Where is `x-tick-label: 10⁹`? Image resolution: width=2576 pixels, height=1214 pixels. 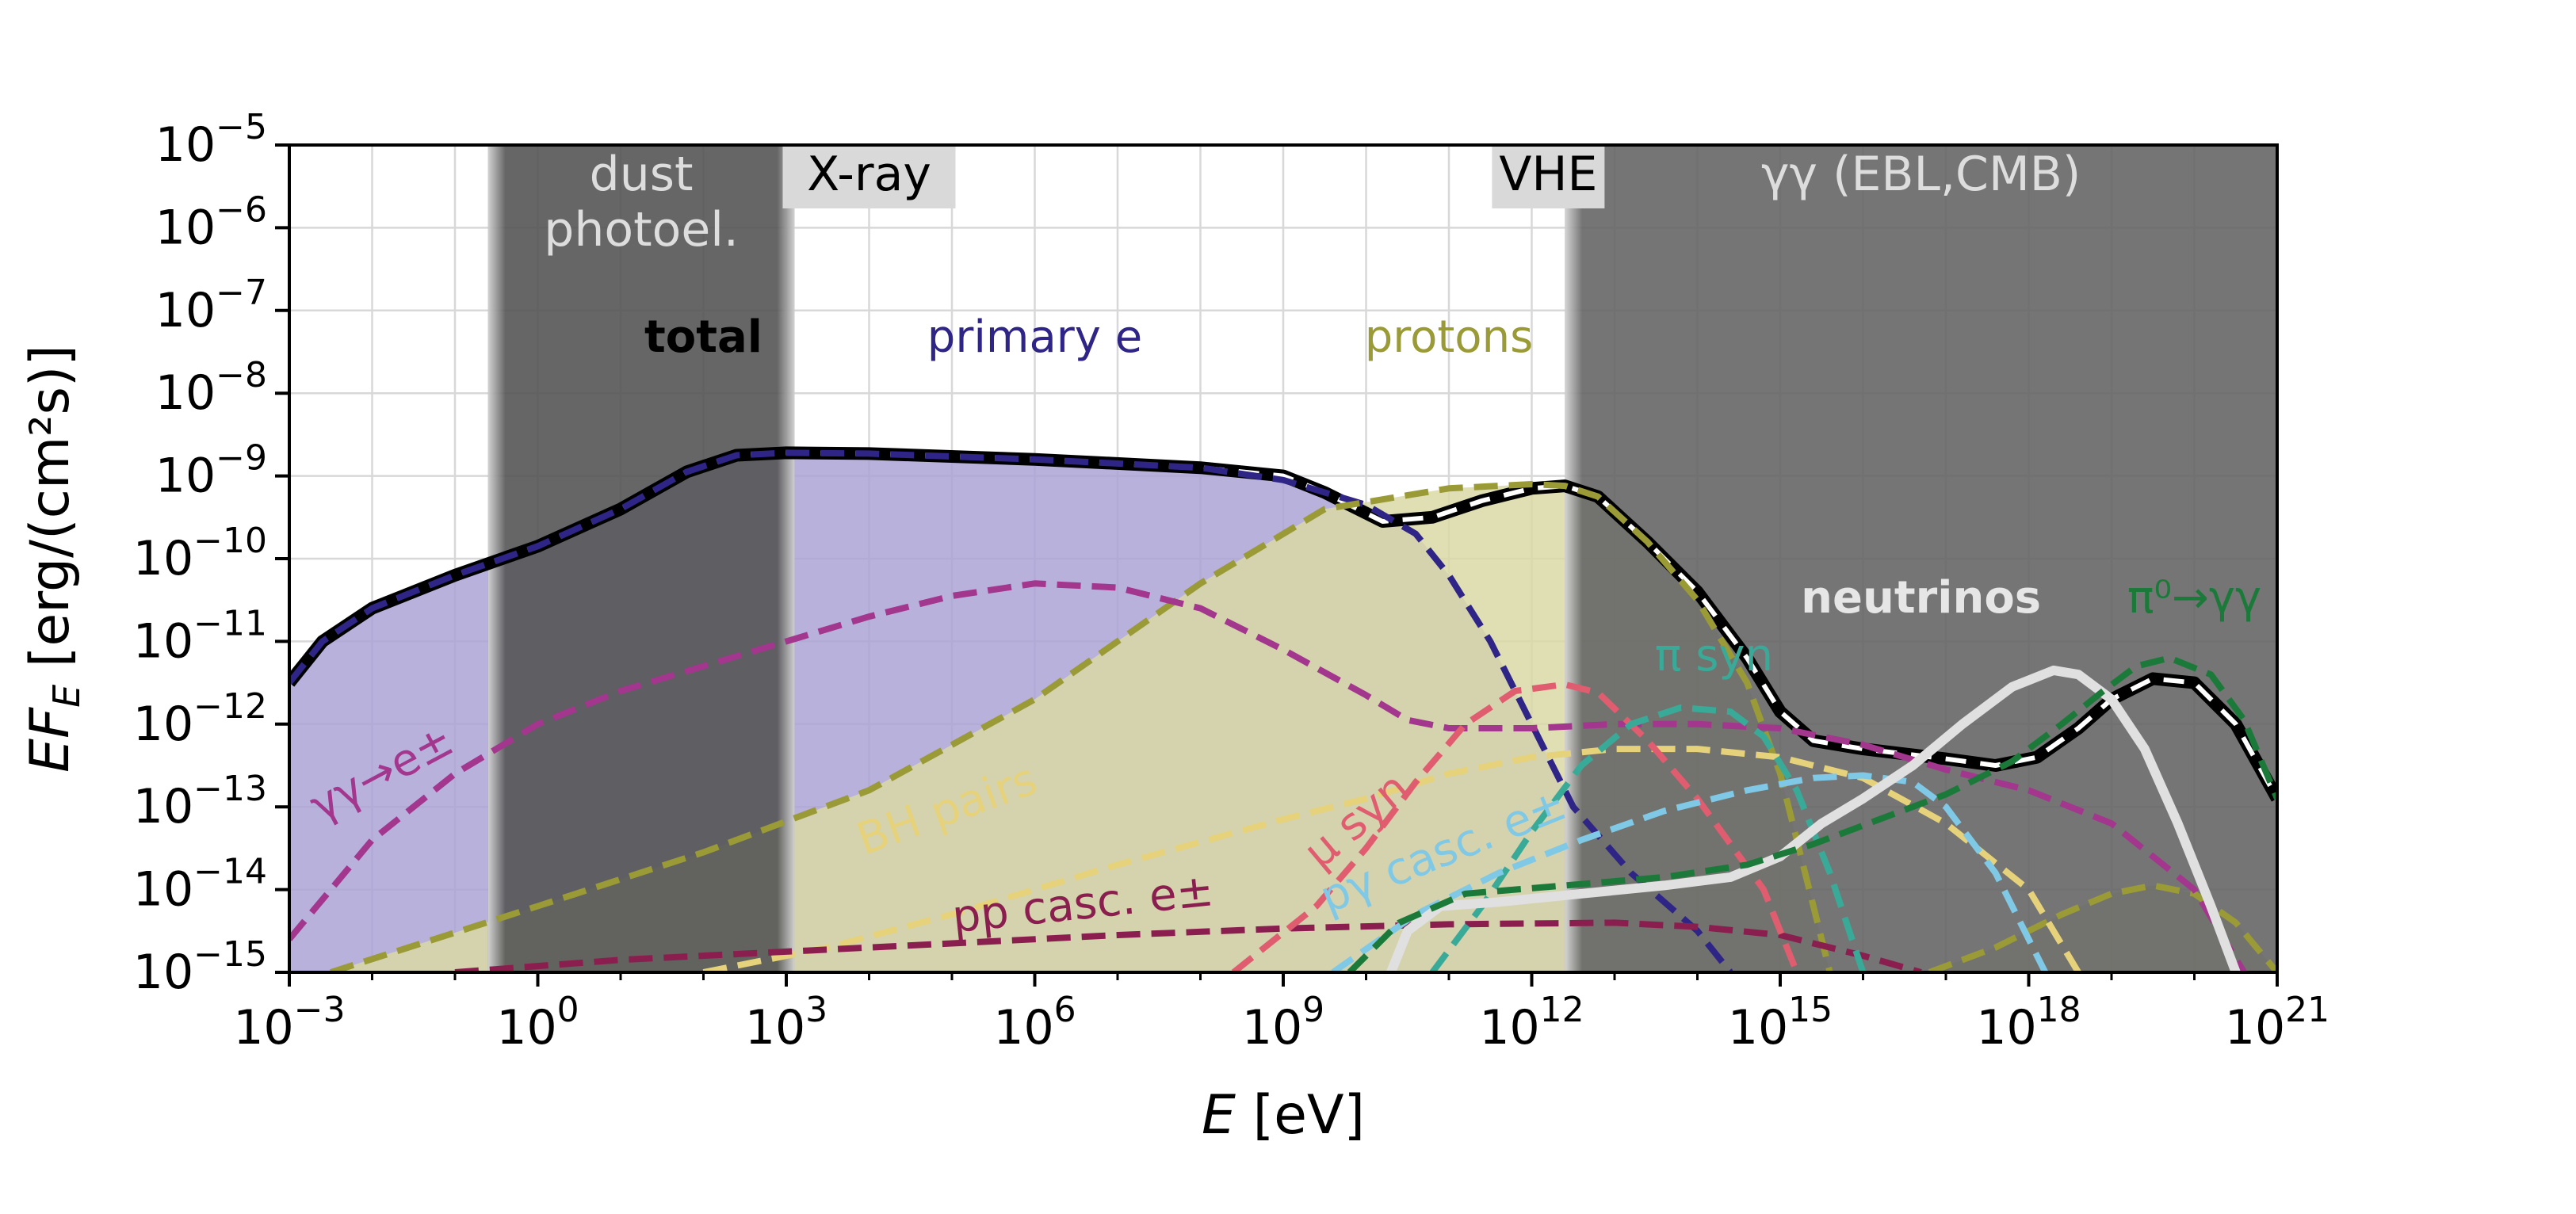 x-tick-label: 10⁹ is located at coordinates (1283, 1023).